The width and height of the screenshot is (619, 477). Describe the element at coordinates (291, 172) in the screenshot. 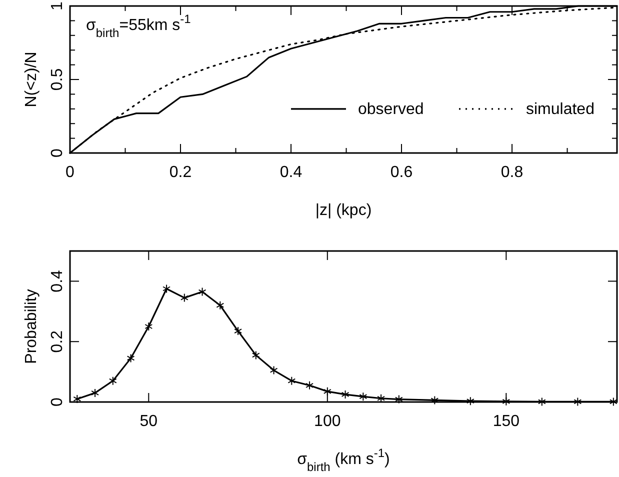

I see `x-tick-label: 0.4` at that location.